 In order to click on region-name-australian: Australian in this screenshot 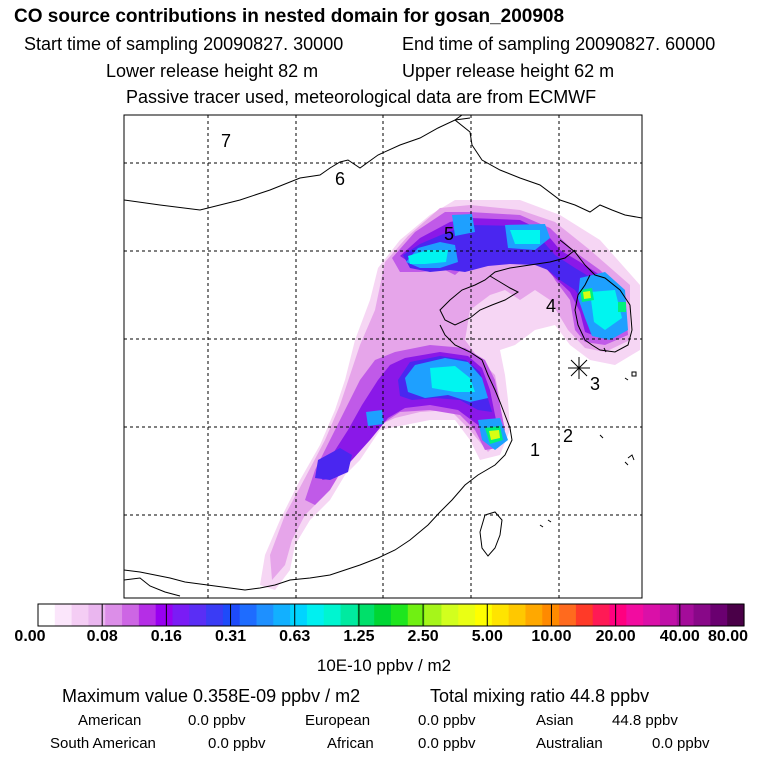, I will do `click(569, 743)`.